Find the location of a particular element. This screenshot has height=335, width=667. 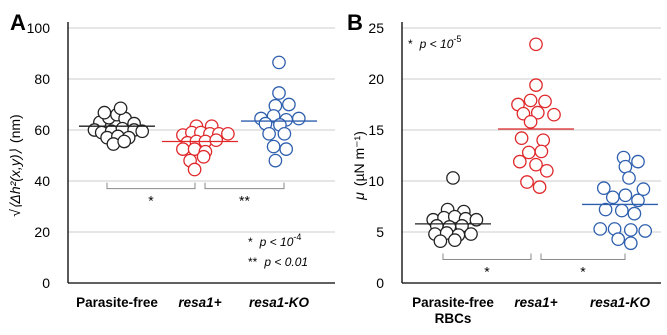

panel-label: A is located at coordinates (18, 22).